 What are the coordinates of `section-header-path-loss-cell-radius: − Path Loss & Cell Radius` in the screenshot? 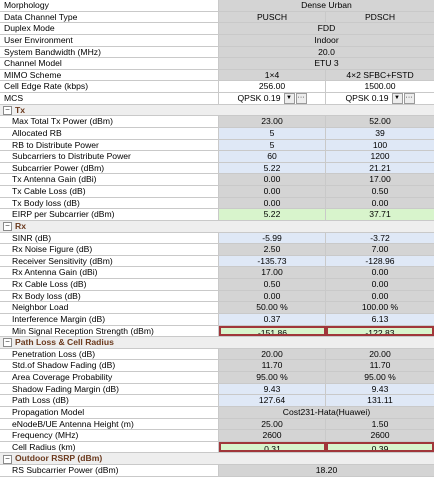 It's located at (217, 343).